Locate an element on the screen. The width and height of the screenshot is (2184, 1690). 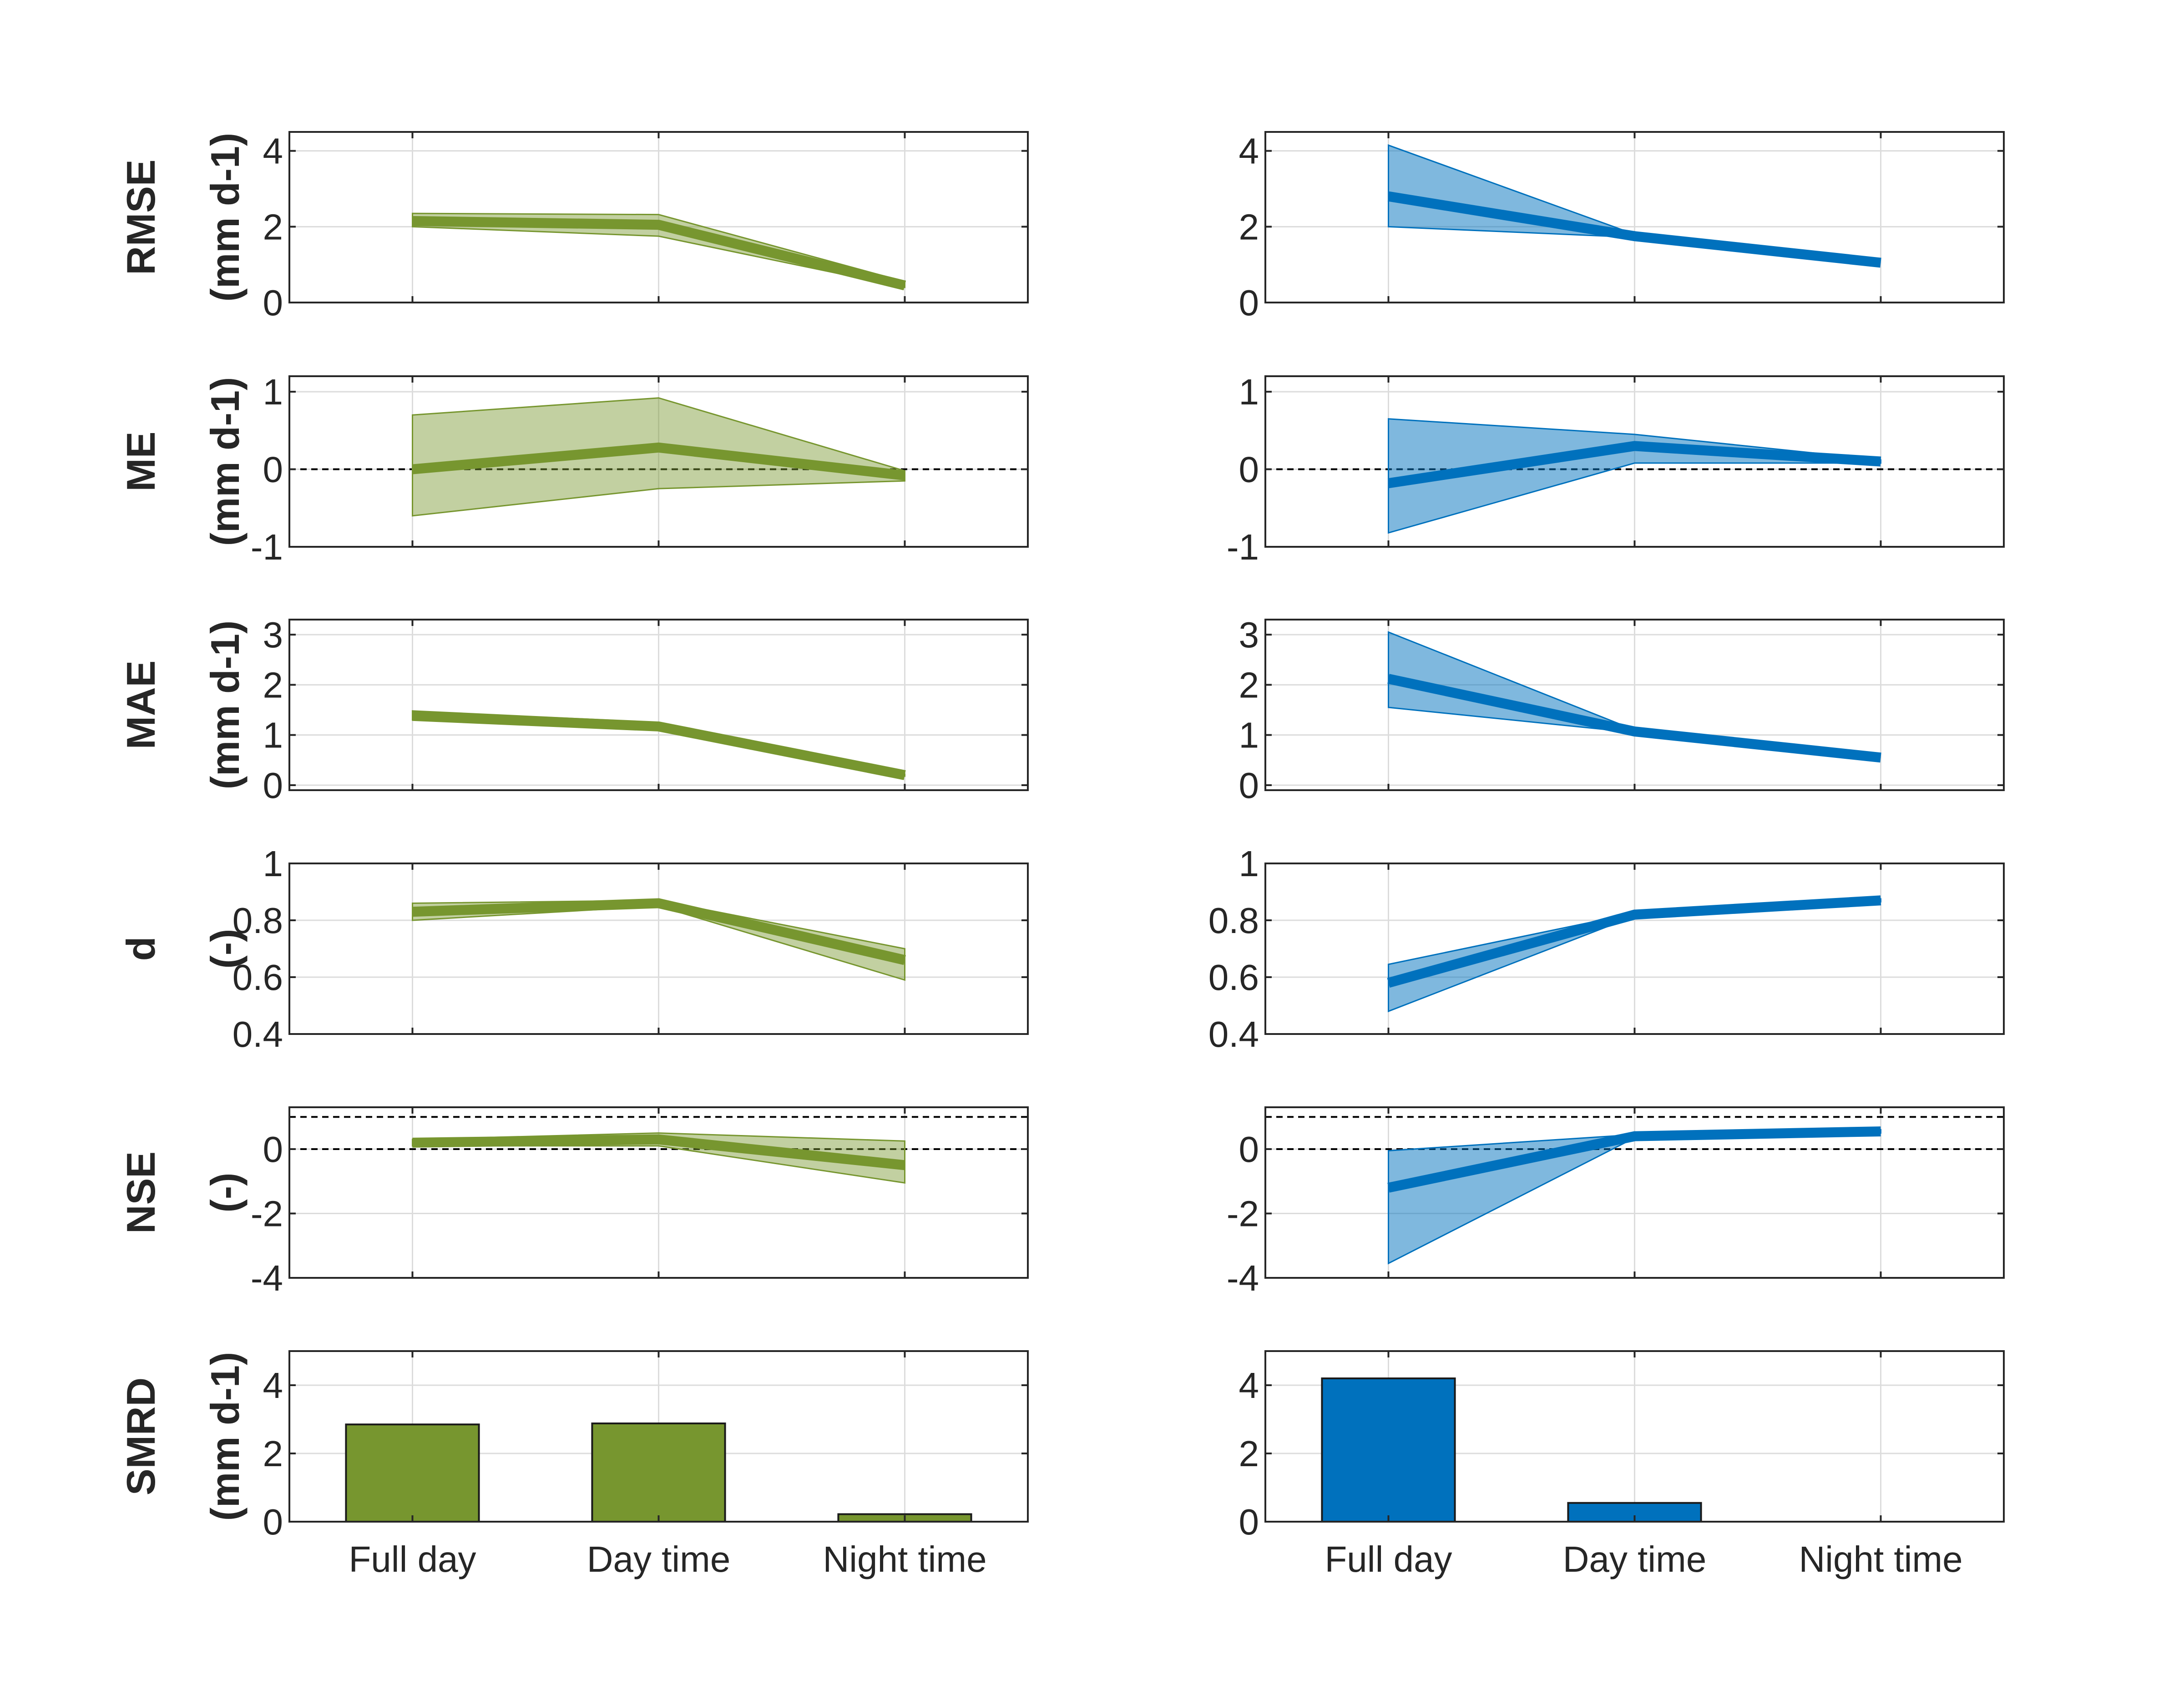
y-axis-label: NSE is located at coordinates (141, 1192).